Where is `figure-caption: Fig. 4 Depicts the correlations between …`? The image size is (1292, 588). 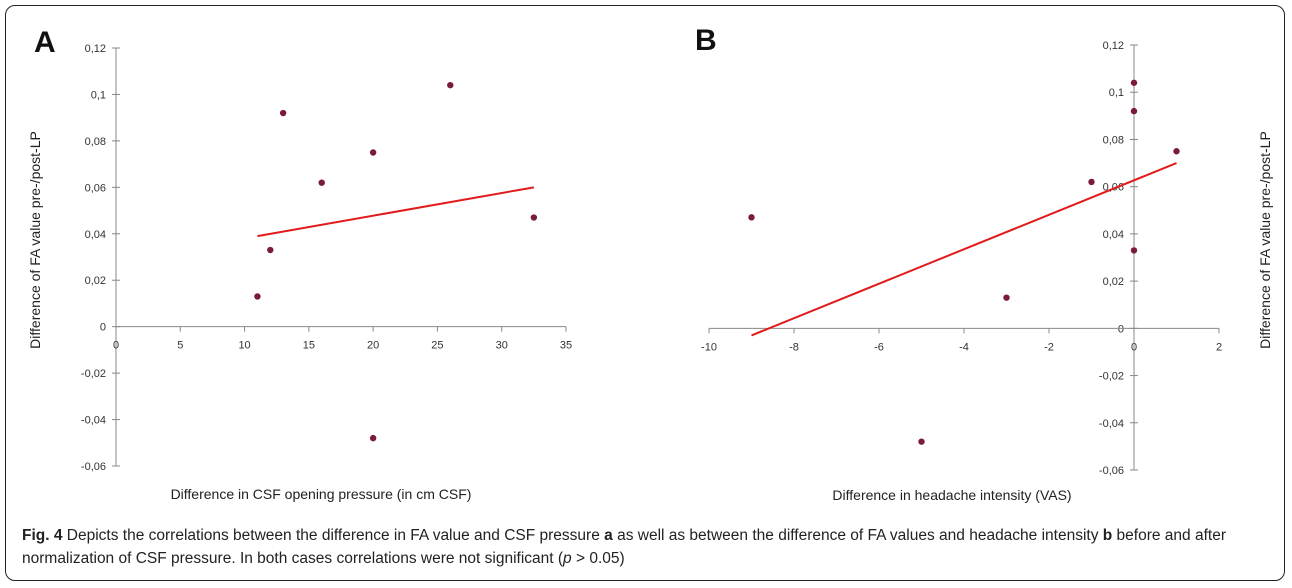
figure-caption: Fig. 4 Depicts the correlations between … is located at coordinates (644, 547).